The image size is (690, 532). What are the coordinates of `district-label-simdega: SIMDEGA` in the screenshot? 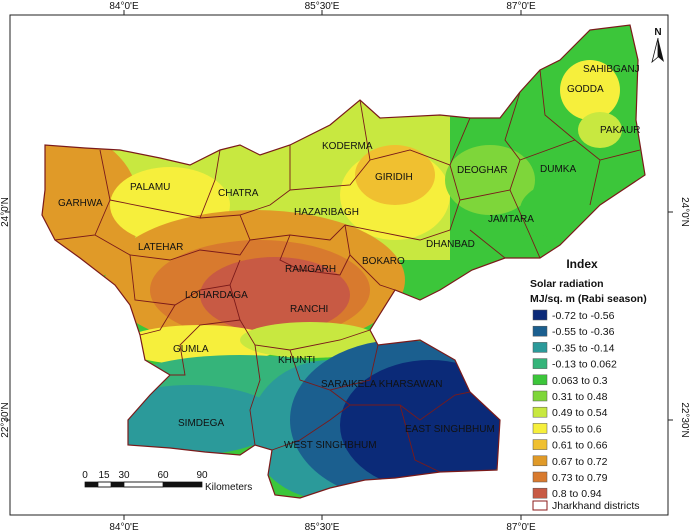 It's located at (201, 423).